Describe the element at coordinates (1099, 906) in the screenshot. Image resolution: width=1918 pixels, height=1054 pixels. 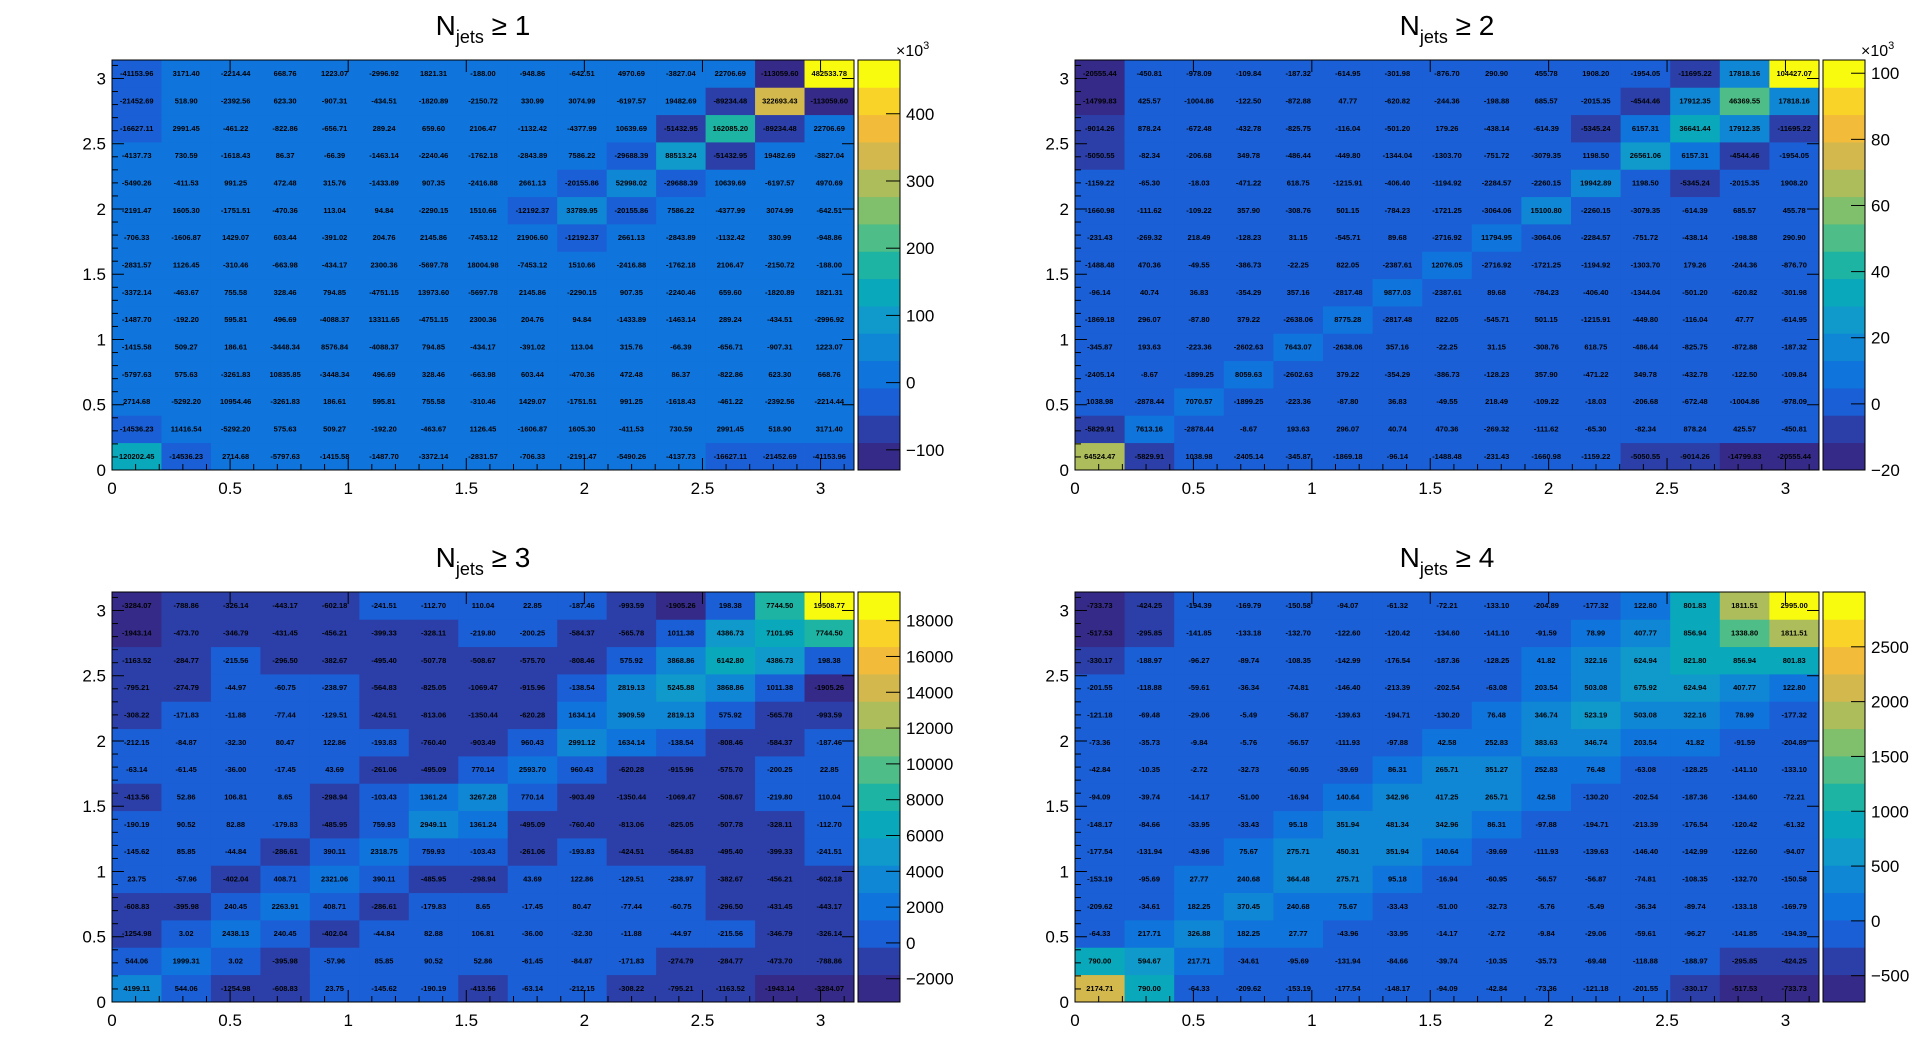
I see `cell-value-label: -209.62` at that location.